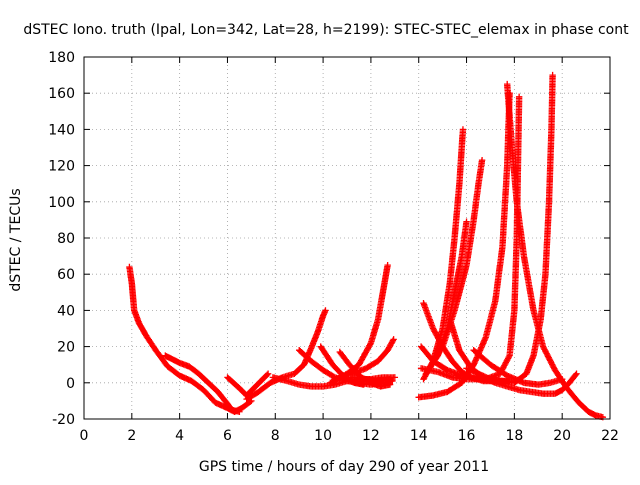 This screenshot has width=640, height=485. I want to click on y-axis-label: dSTEC / TECUs, so click(16, 239).